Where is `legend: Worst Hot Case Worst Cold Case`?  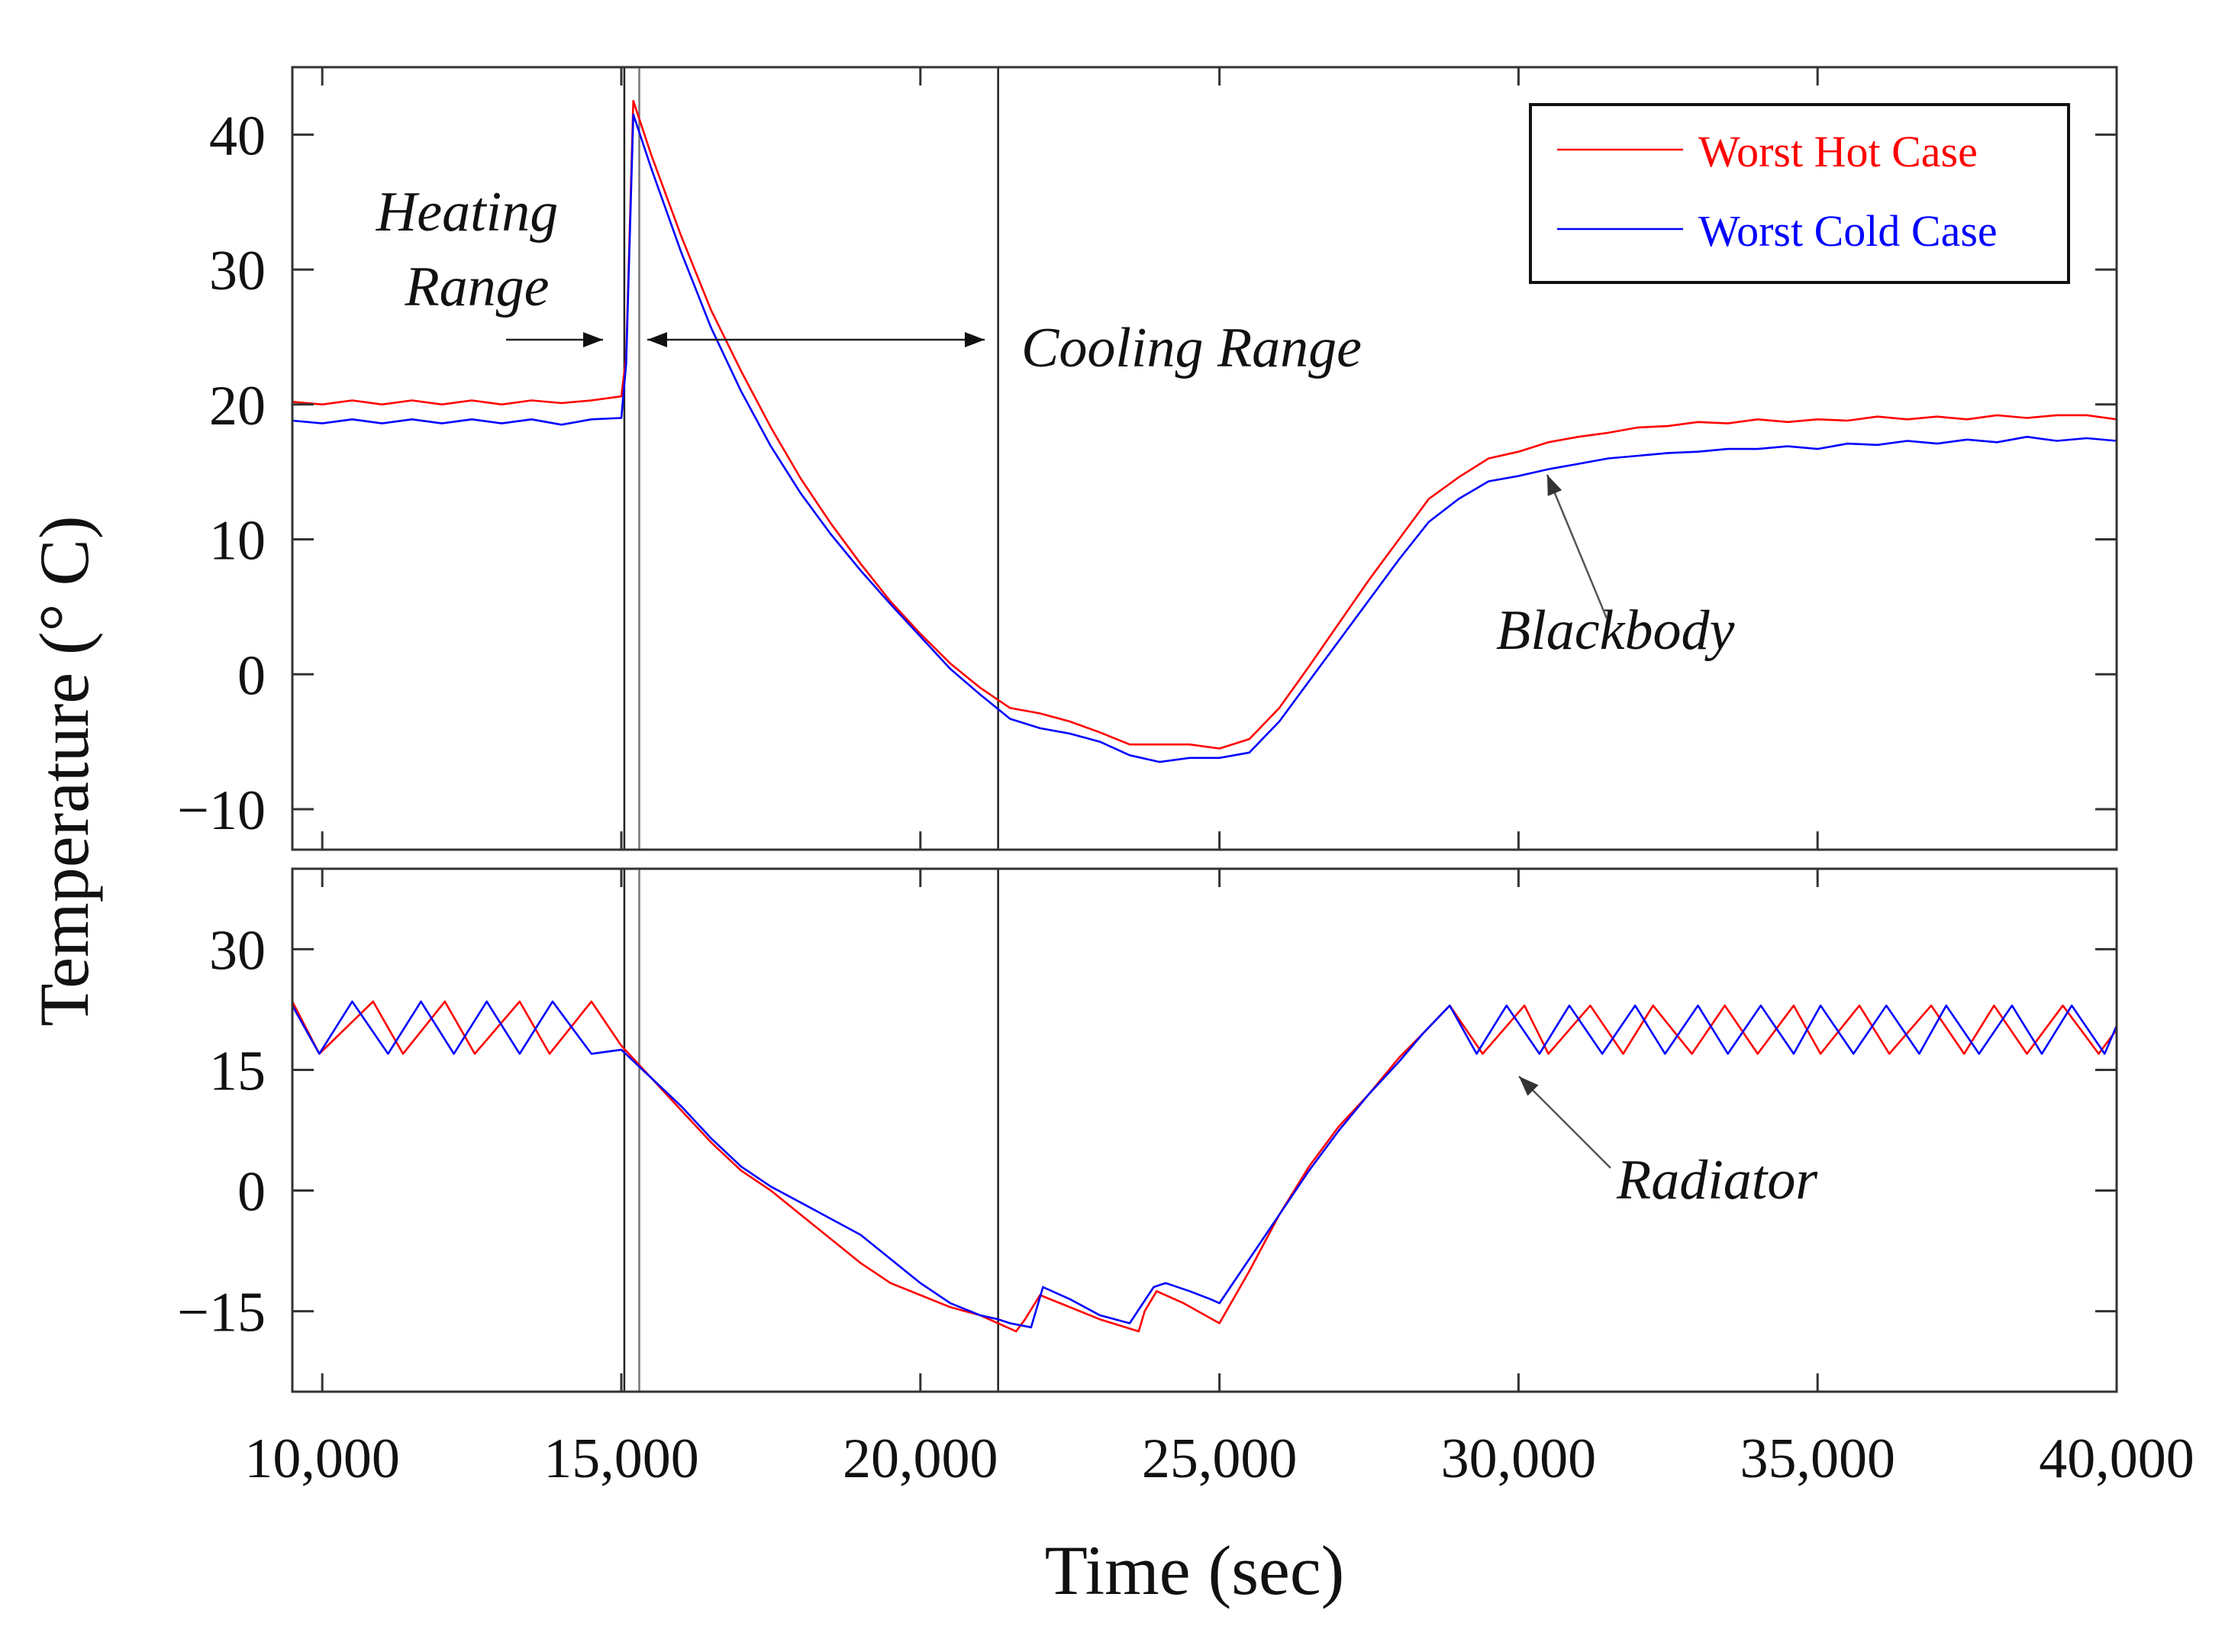 legend: Worst Hot Case Worst Cold Case is located at coordinates (1800, 193).